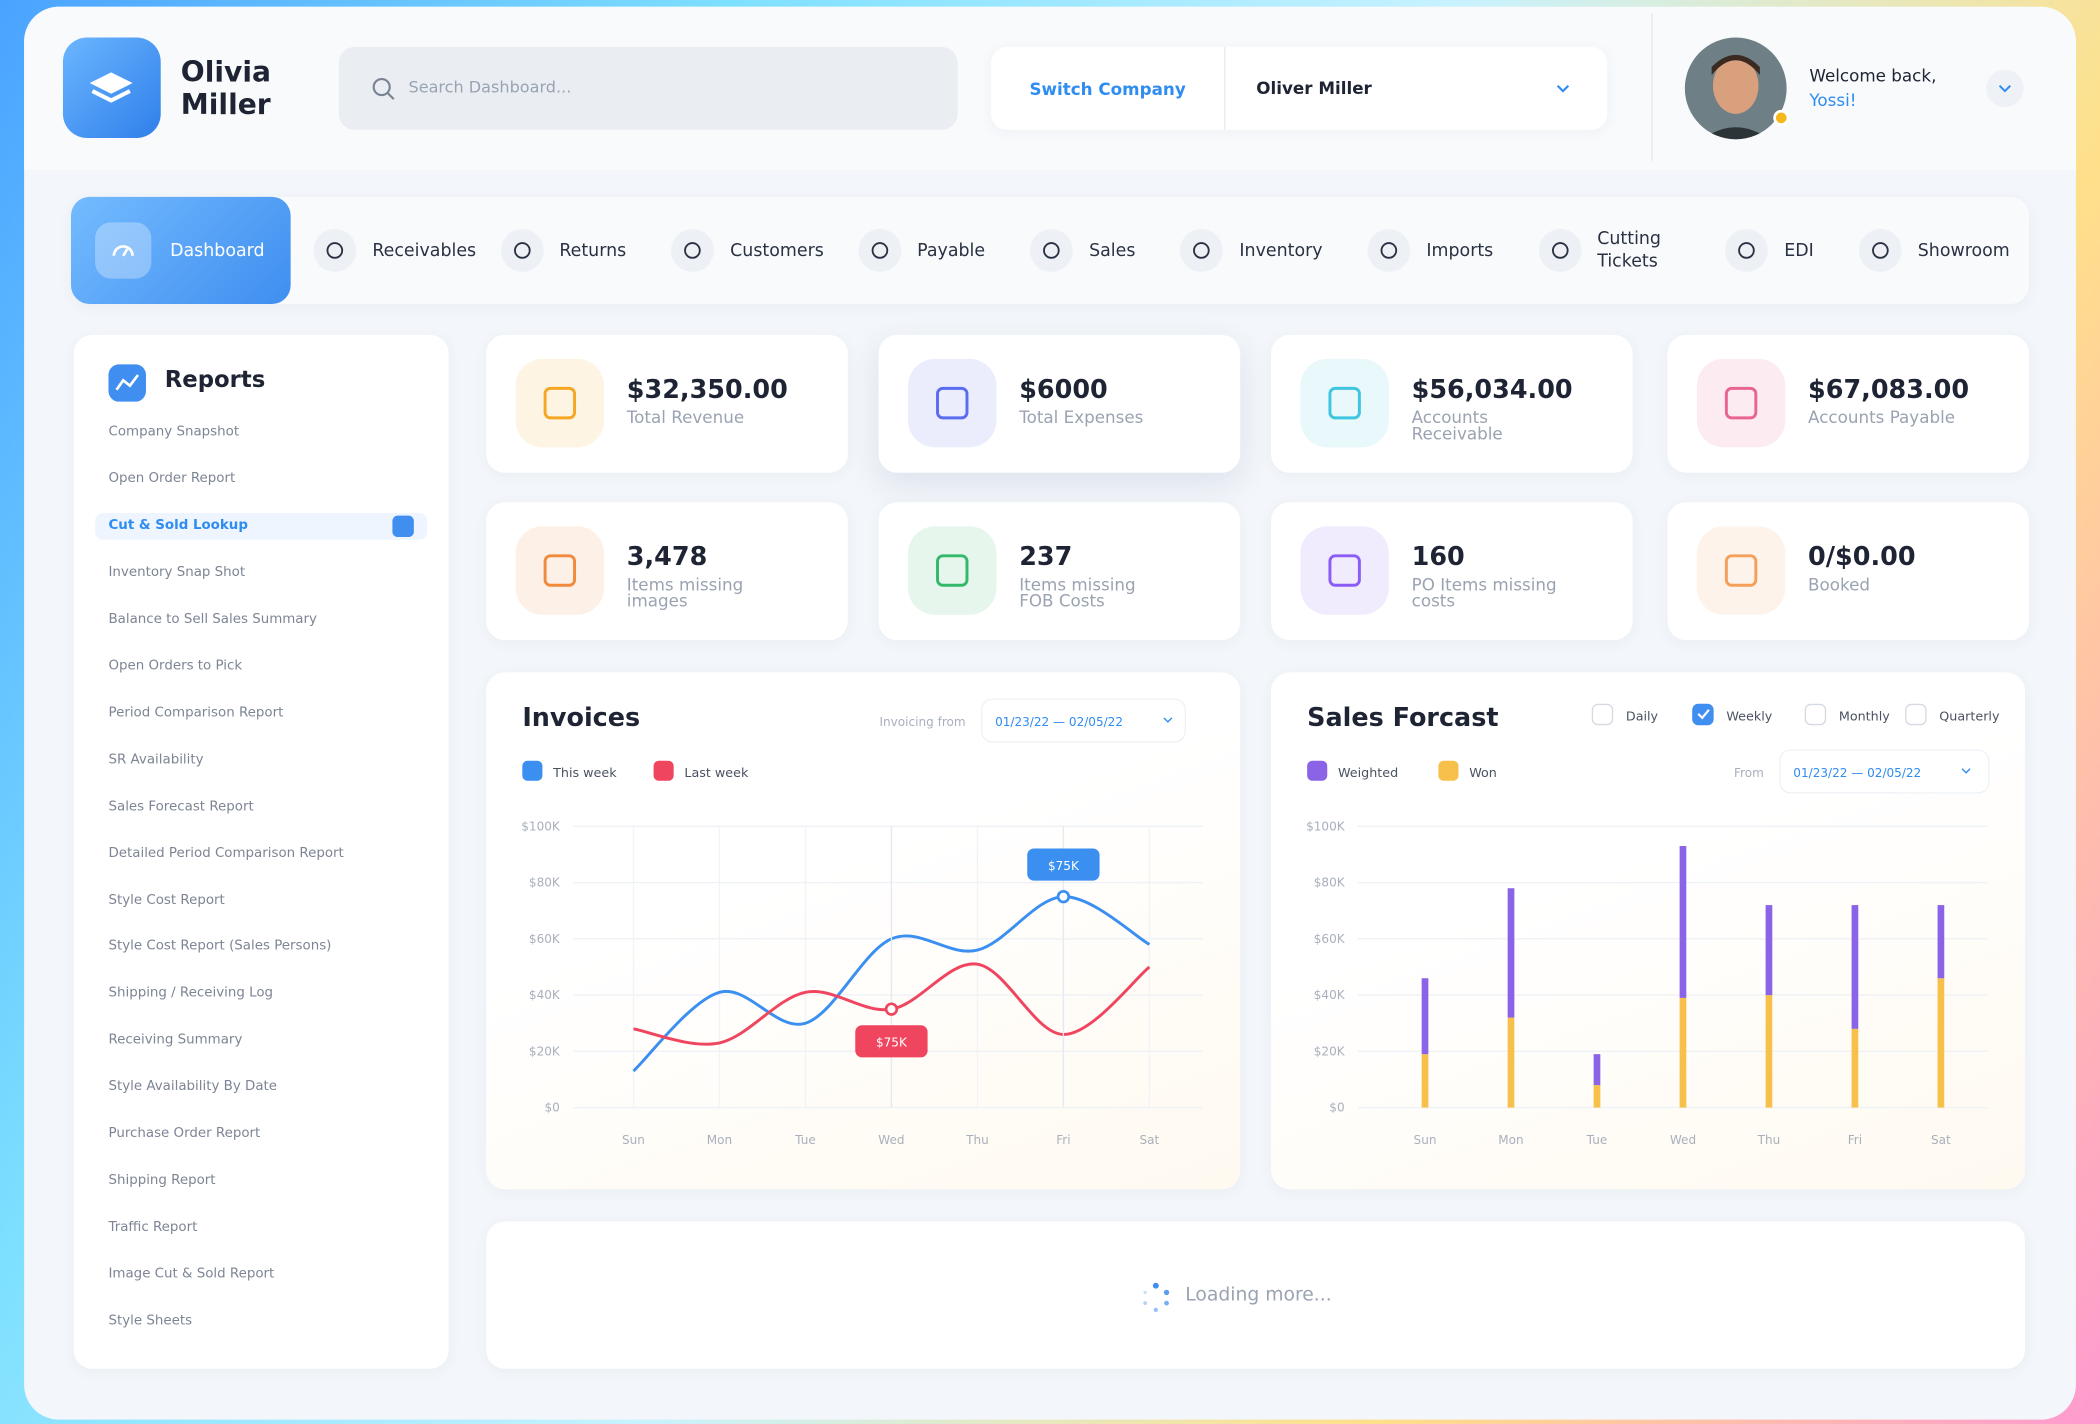 The width and height of the screenshot is (2100, 1424). Describe the element at coordinates (261, 619) in the screenshot. I see `report-item: Balance to Sell Sales Summary` at that location.